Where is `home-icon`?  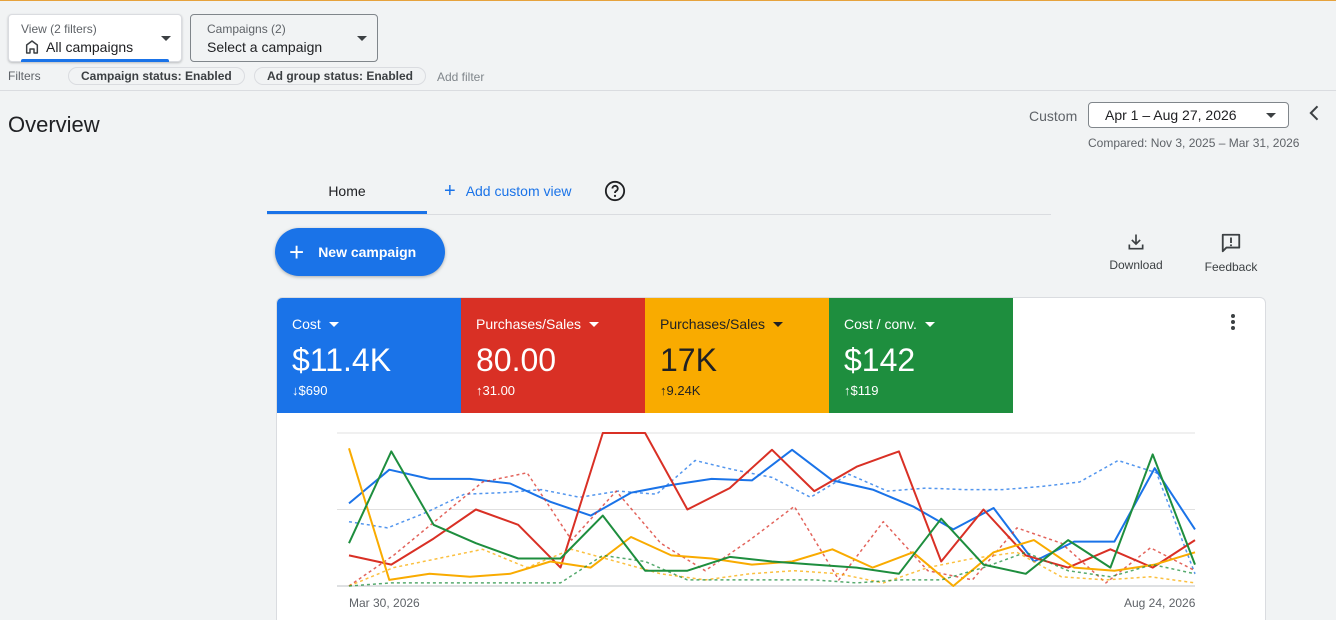 home-icon is located at coordinates (32, 47).